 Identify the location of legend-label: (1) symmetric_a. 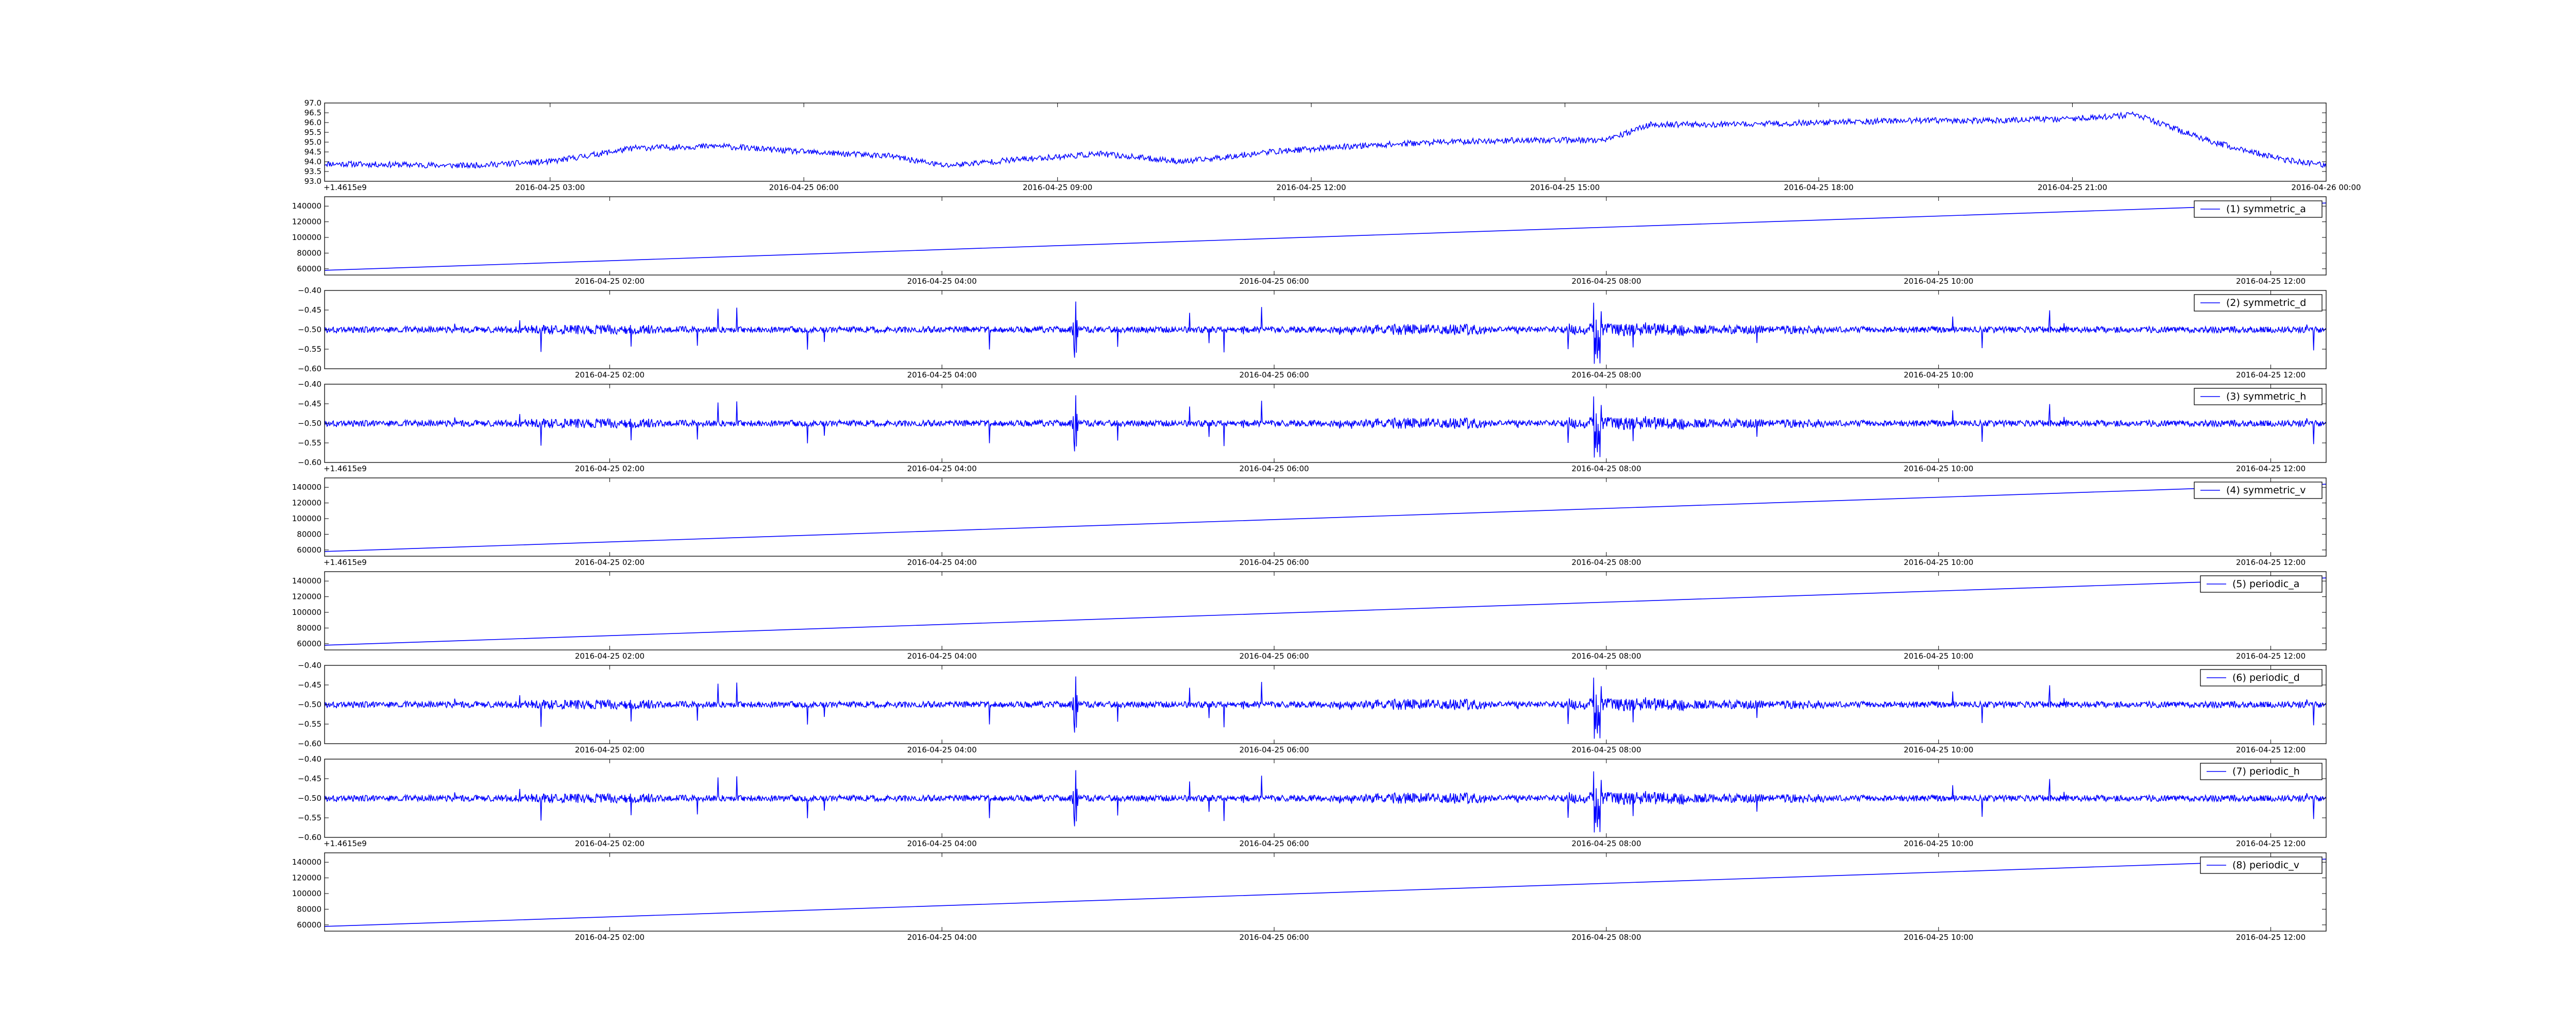
(2266, 209).